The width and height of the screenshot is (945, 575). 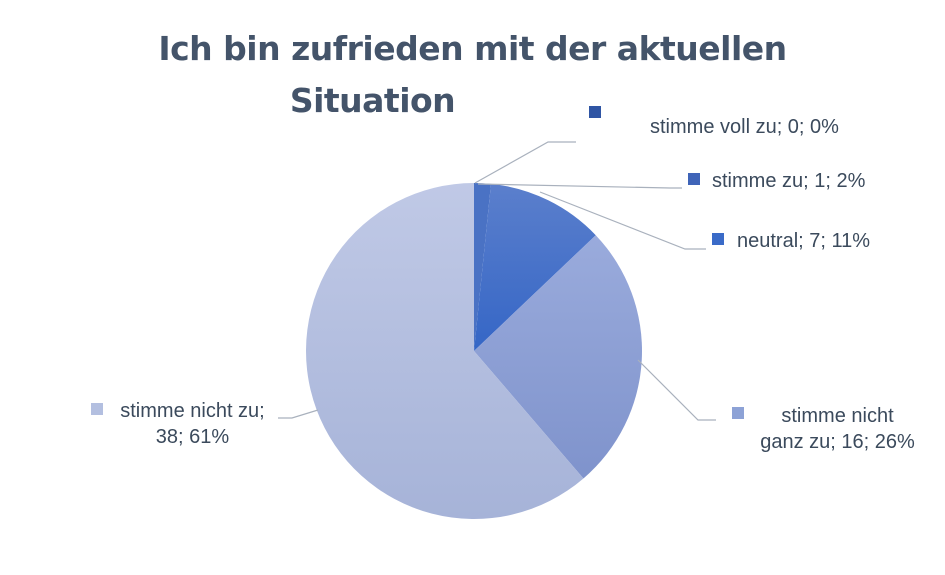 I want to click on label-stimme-nicht-zu: stimme nicht zu; 38; 61%, so click(x=192, y=424).